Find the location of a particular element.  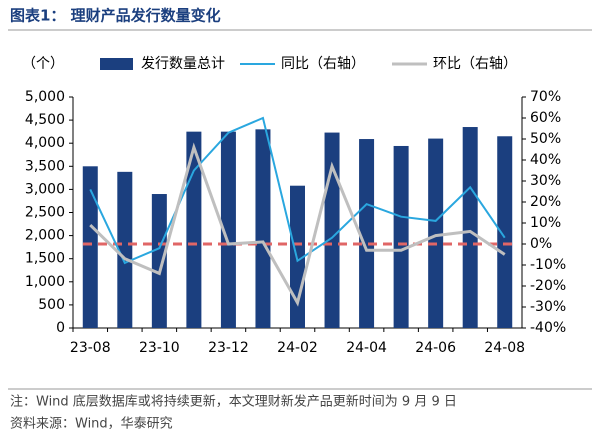

y-tick-label: 0 is located at coordinates (60, 328).